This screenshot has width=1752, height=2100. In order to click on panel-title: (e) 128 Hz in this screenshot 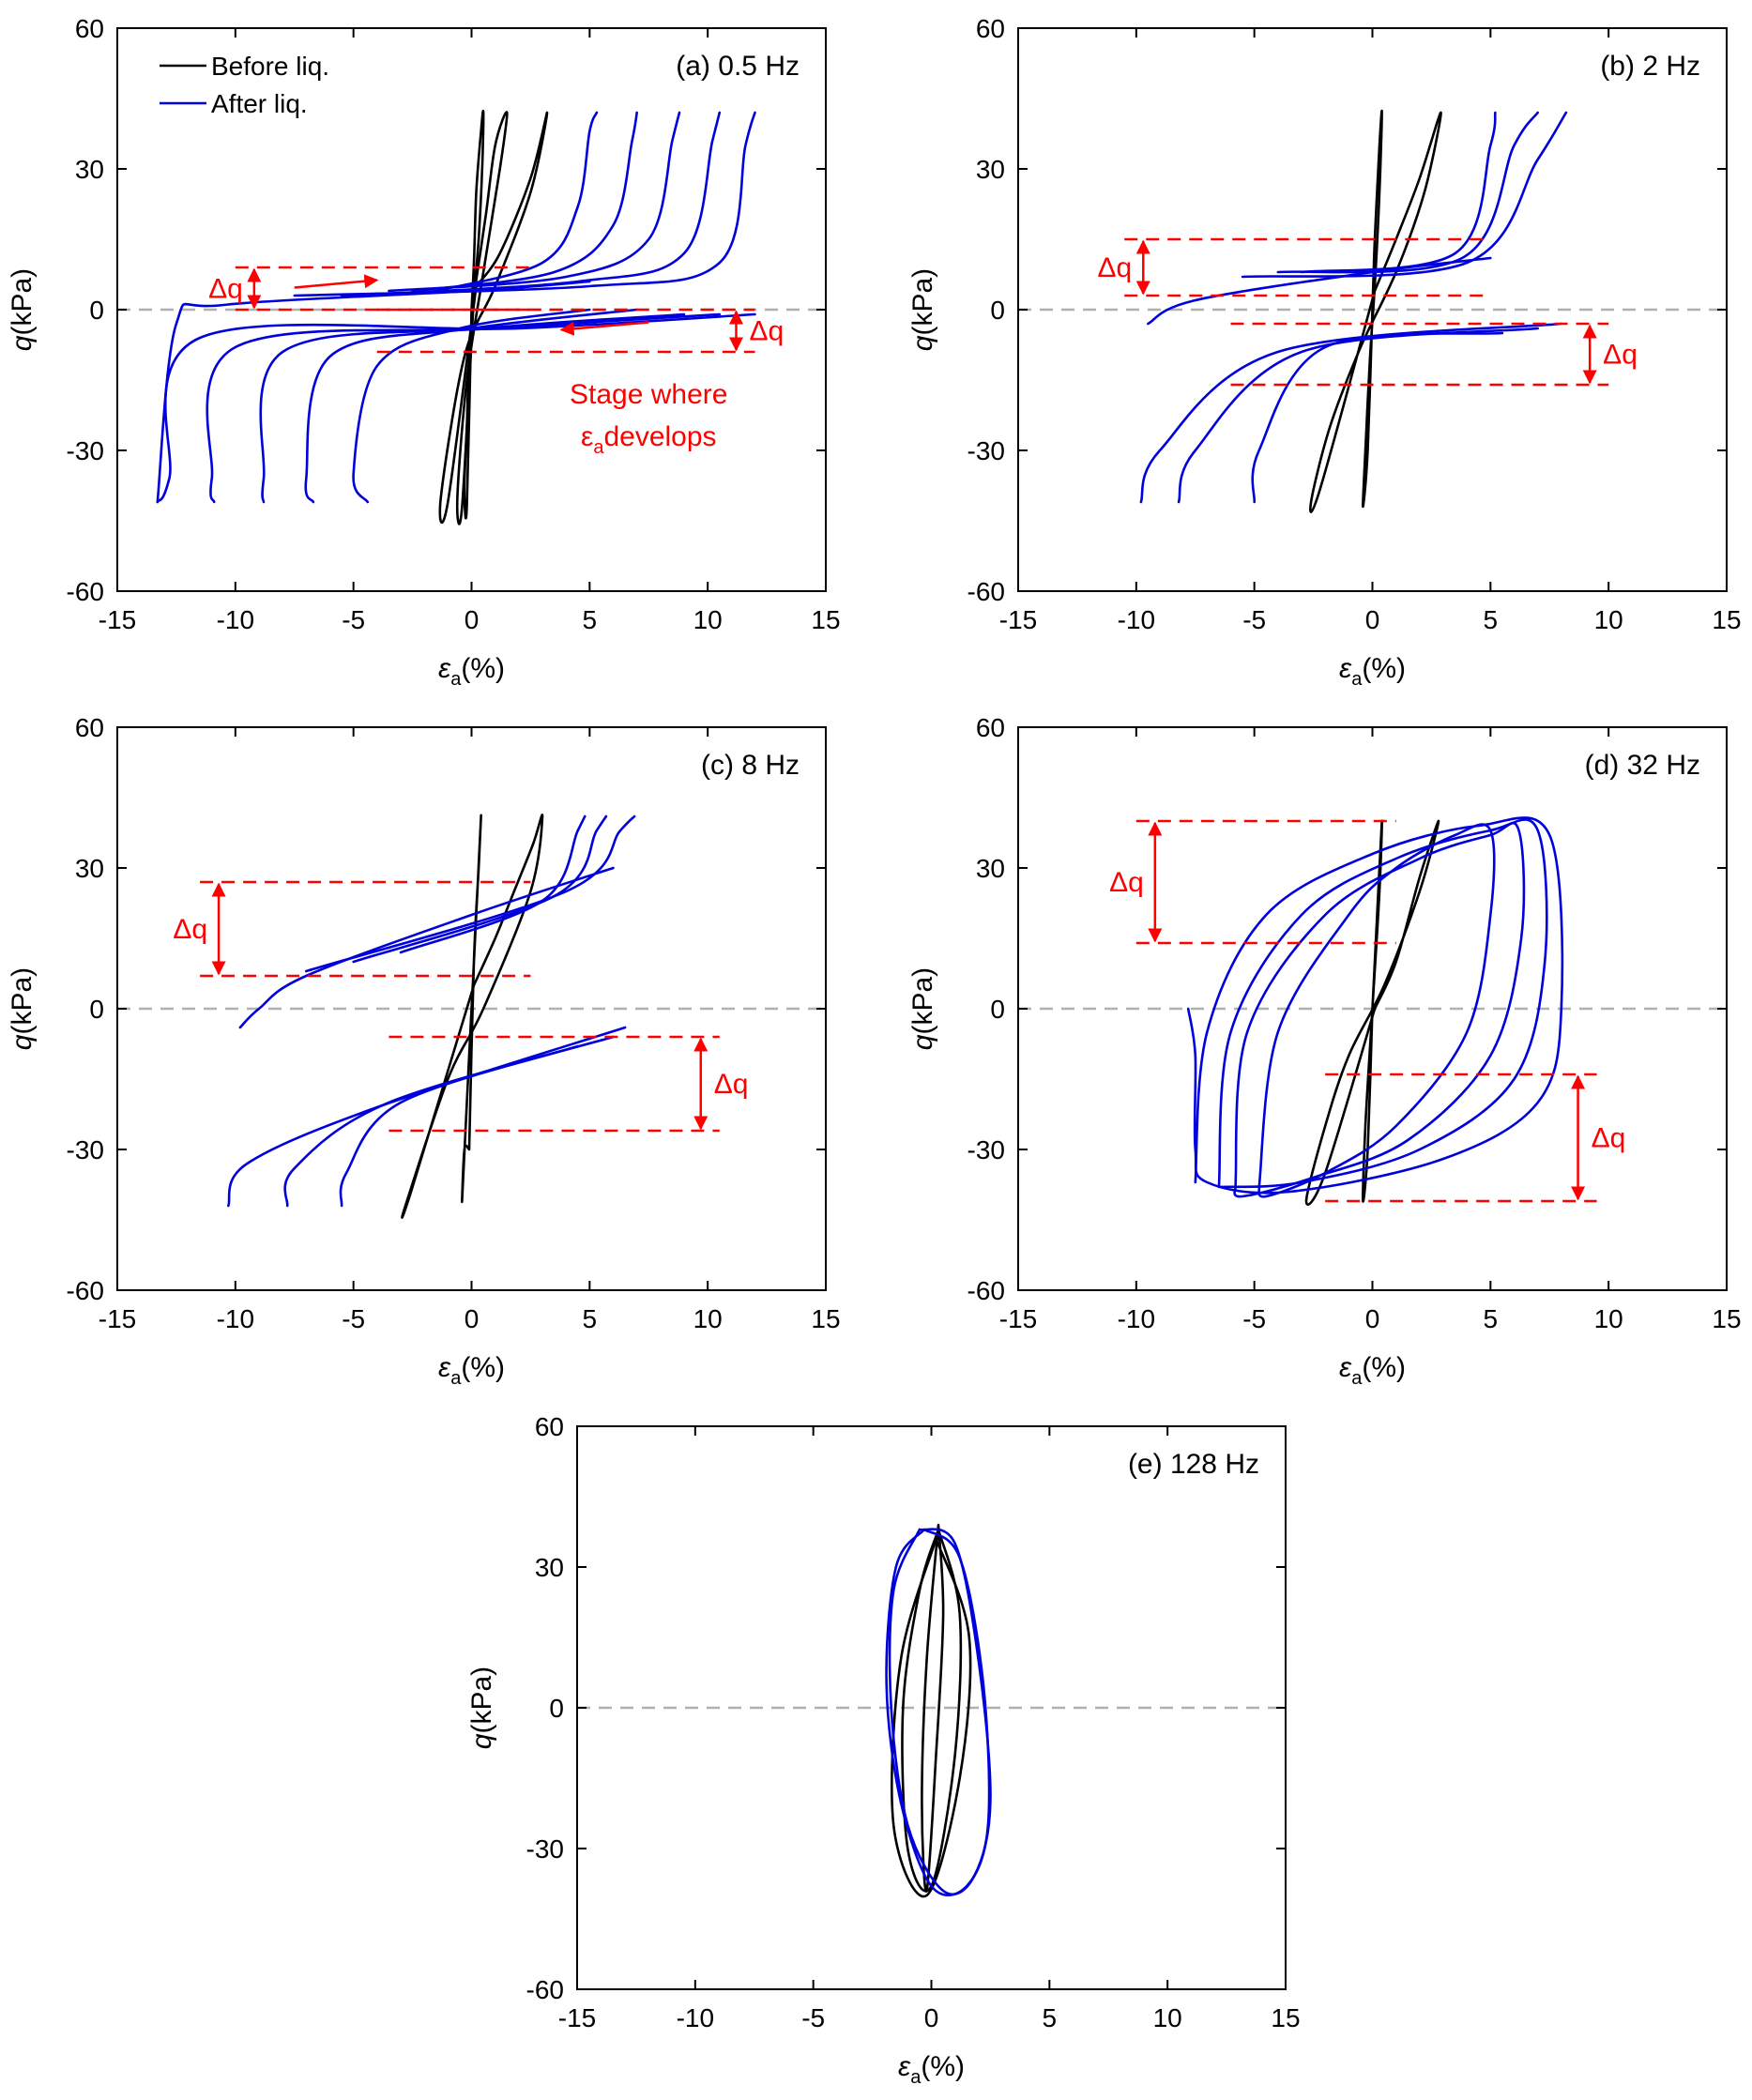, I will do `click(1193, 1464)`.